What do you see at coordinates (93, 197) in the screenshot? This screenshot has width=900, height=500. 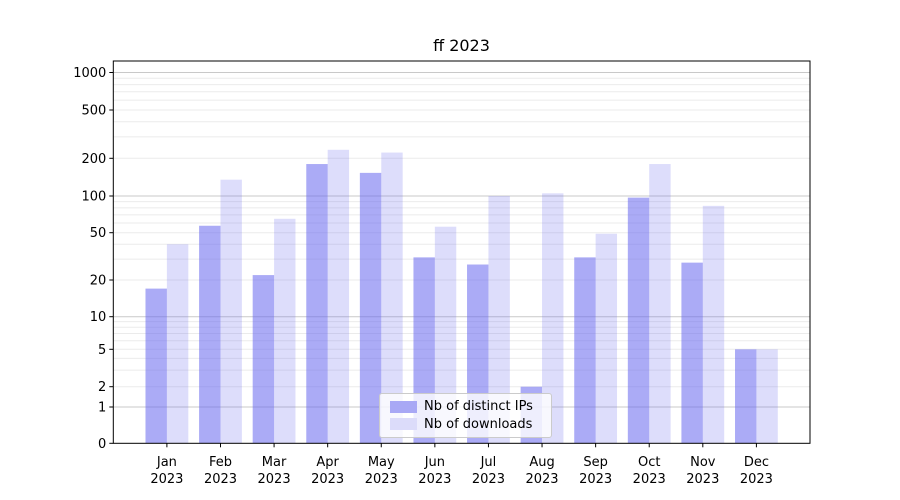 I see `y-tick-label: 100` at bounding box center [93, 197].